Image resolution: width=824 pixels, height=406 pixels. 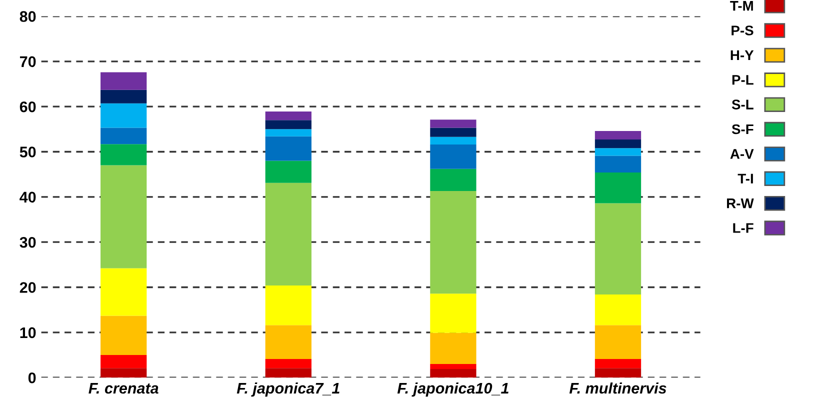 What do you see at coordinates (743, 228) in the screenshot?
I see `legend-label: L-F` at bounding box center [743, 228].